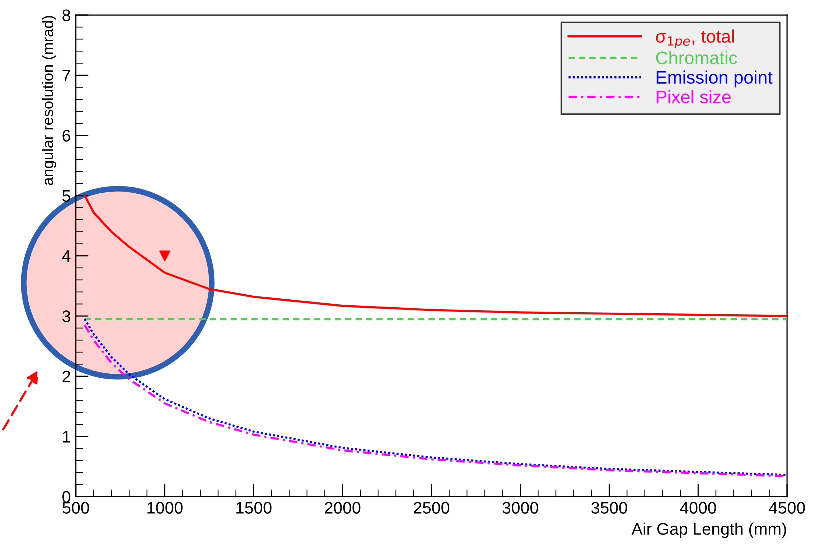  What do you see at coordinates (343, 508) in the screenshot?
I see `x-tick-label: 2000` at bounding box center [343, 508].